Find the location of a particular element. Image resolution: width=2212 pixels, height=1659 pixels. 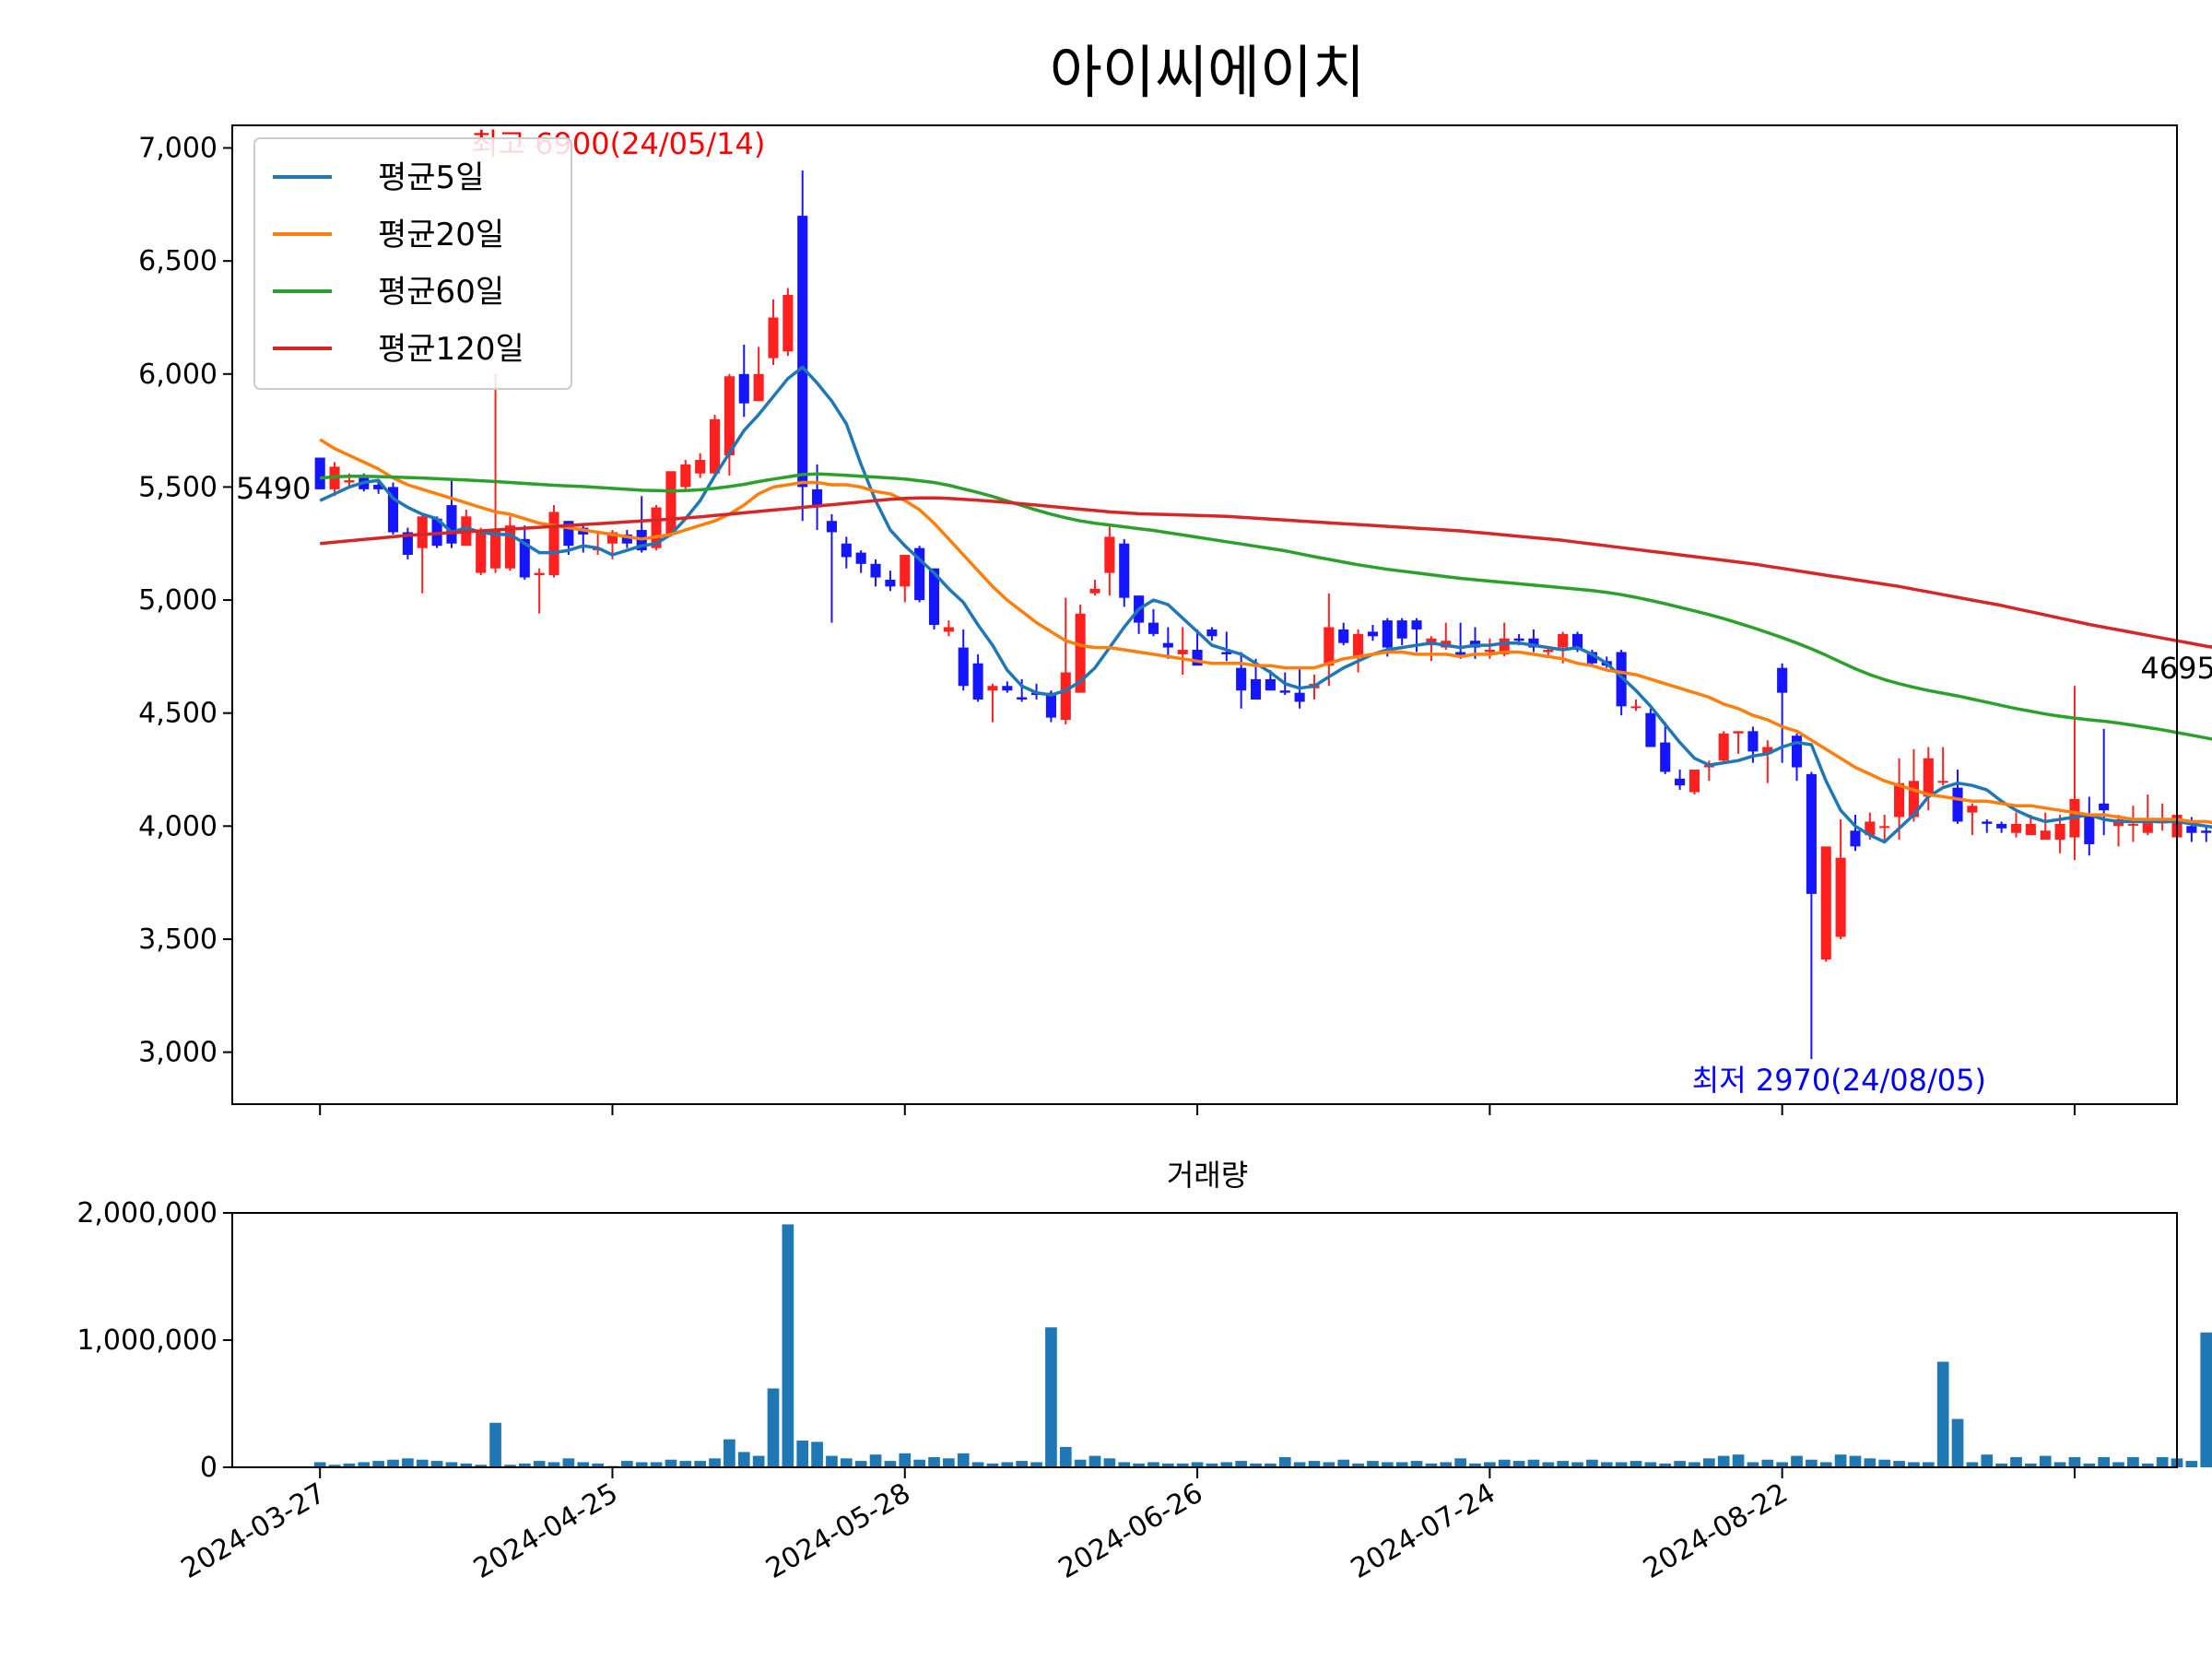

price-ytick-label: 5,500 is located at coordinates (178, 487).